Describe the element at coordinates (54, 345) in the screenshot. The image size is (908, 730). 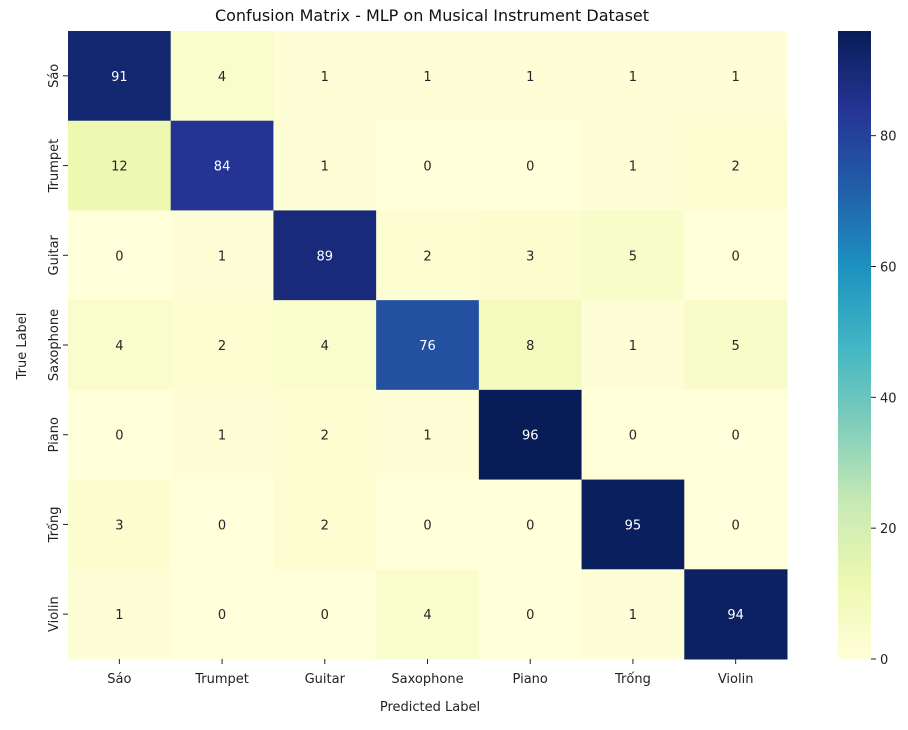
I see `y-tick-label: Saxophone` at that location.